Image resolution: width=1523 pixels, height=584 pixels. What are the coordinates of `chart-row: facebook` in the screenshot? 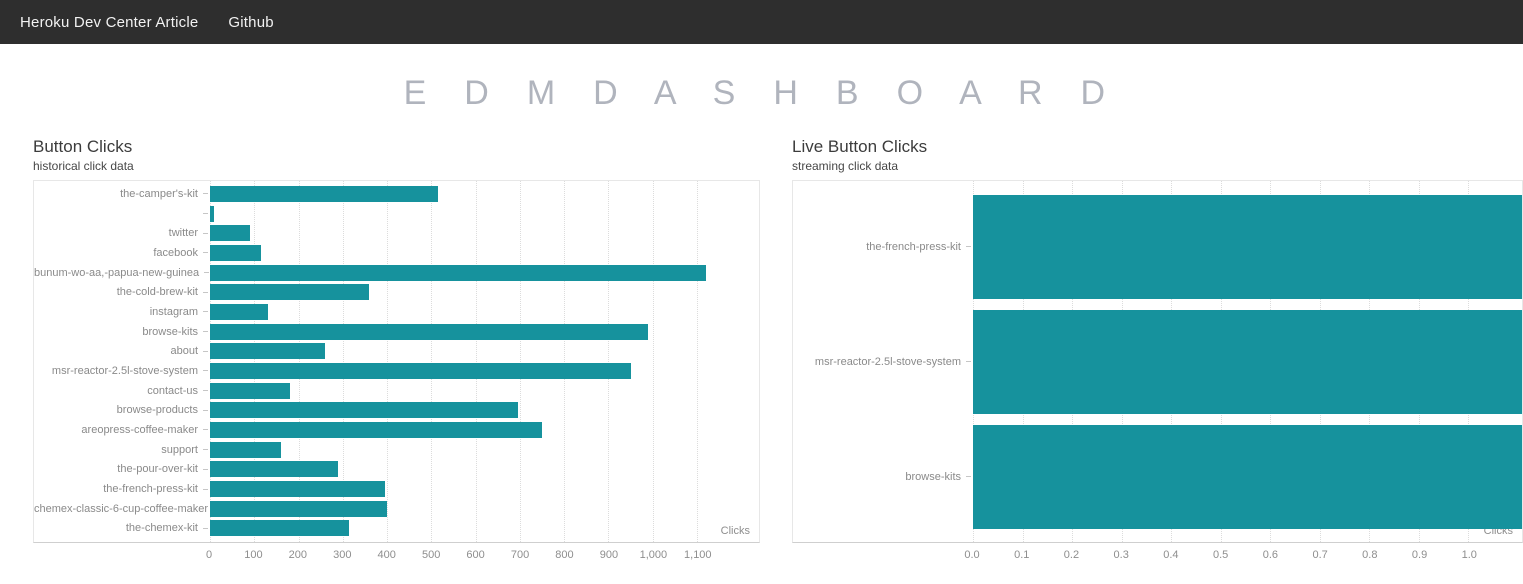 It's located at (396, 253).